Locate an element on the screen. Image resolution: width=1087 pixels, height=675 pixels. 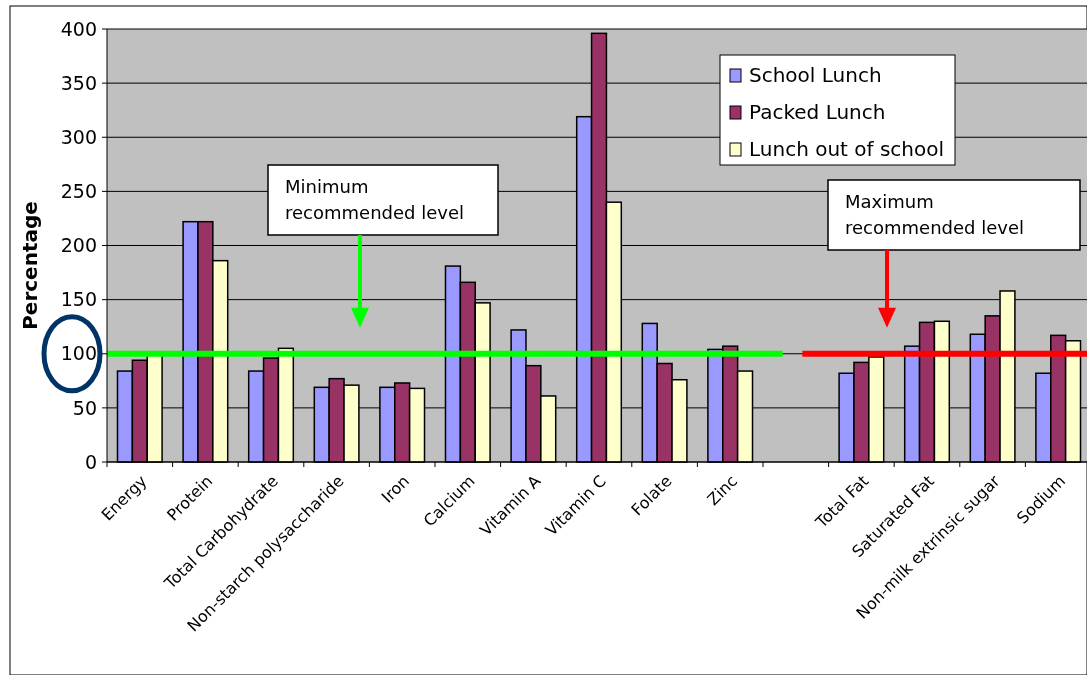
annotation: Maximum recommended level is located at coordinates (934, 214).